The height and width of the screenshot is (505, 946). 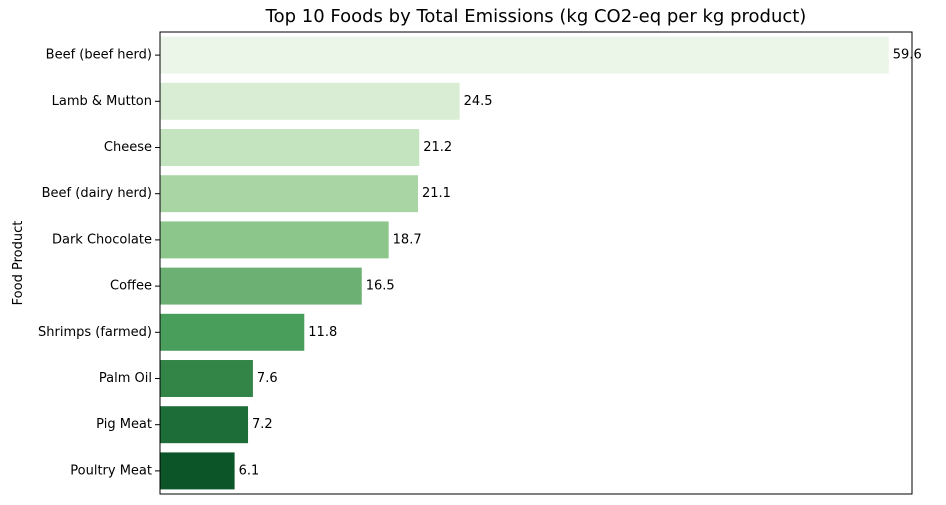 What do you see at coordinates (97, 193) in the screenshot?
I see `y-tick-label: Beef (dairy herd)` at bounding box center [97, 193].